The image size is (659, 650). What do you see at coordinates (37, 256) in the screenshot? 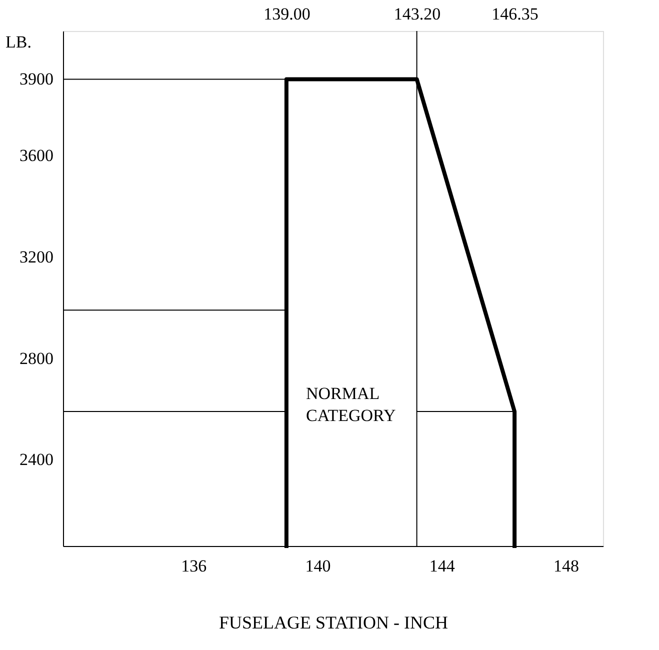
I see `y-tick-label: 3200` at bounding box center [37, 256].